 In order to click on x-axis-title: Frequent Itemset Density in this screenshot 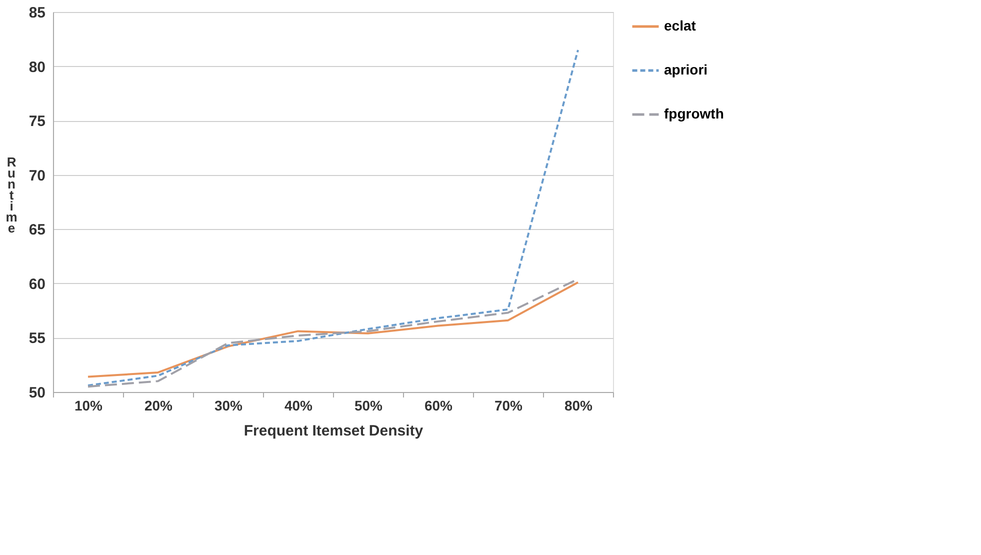, I will do `click(334, 431)`.